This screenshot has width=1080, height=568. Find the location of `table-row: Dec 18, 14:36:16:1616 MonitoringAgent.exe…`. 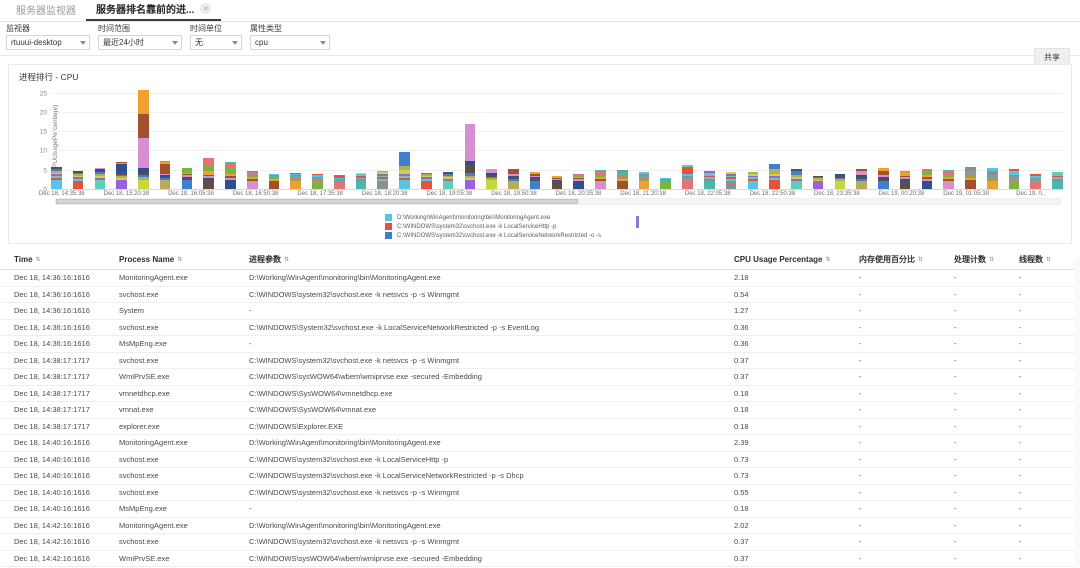

table-row: Dec 18, 14:36:16:1616 MonitoringAgent.exe… is located at coordinates (540, 278).